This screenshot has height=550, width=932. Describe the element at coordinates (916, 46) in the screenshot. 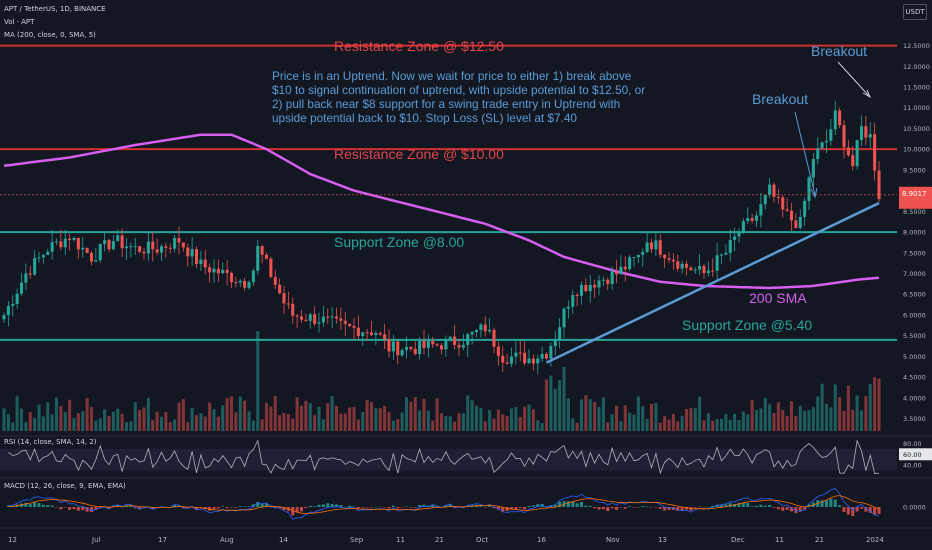

I see `price-tick-label: 12.5000` at that location.